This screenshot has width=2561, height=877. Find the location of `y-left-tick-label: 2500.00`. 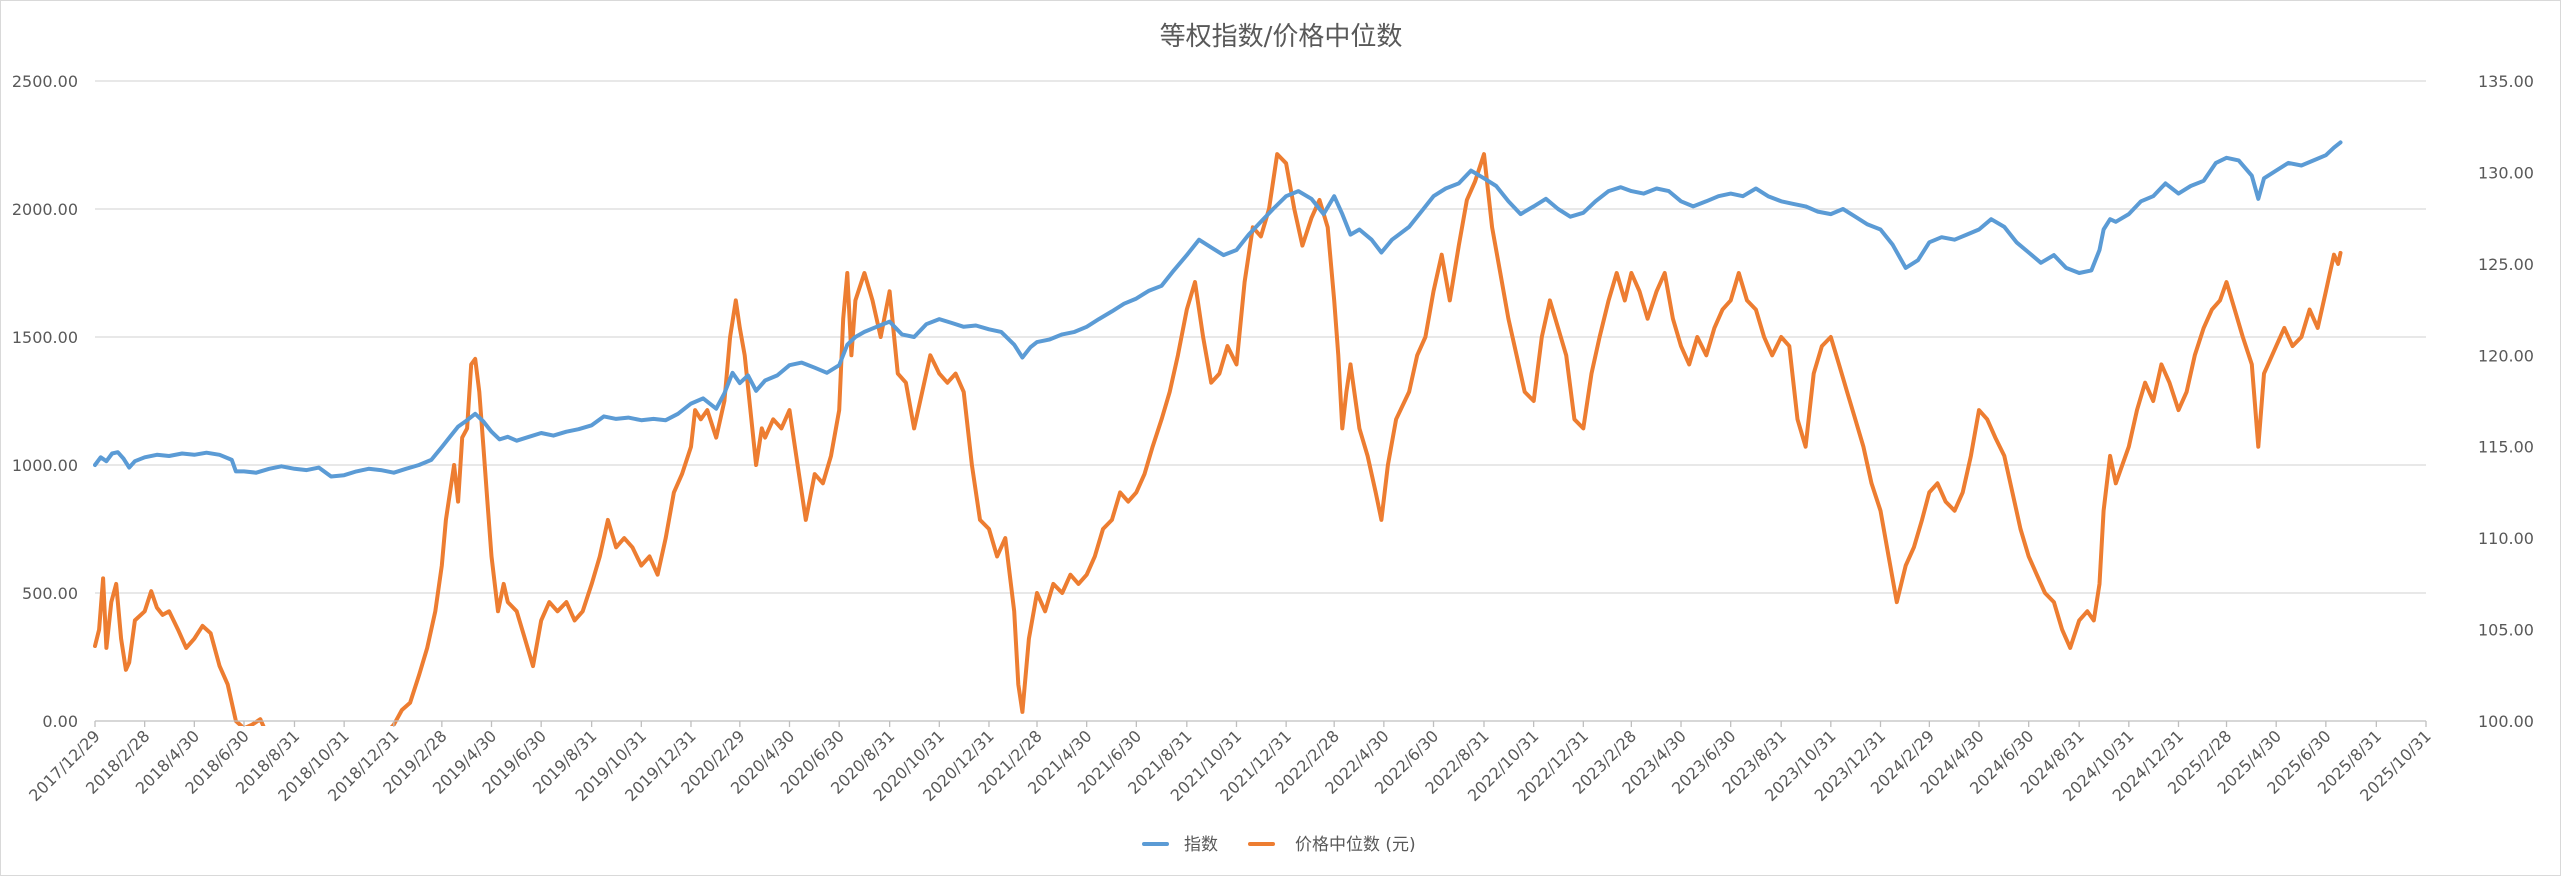

y-left-tick-label: 2500.00 is located at coordinates (45, 81).